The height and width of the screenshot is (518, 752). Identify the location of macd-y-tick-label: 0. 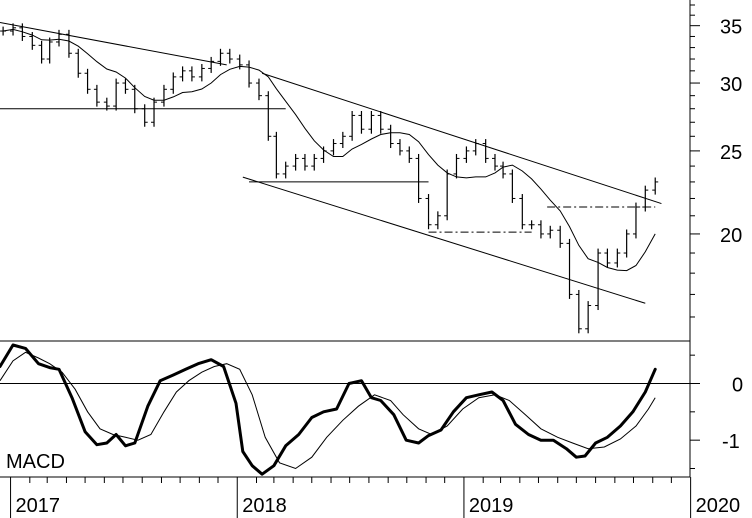
(737, 386).